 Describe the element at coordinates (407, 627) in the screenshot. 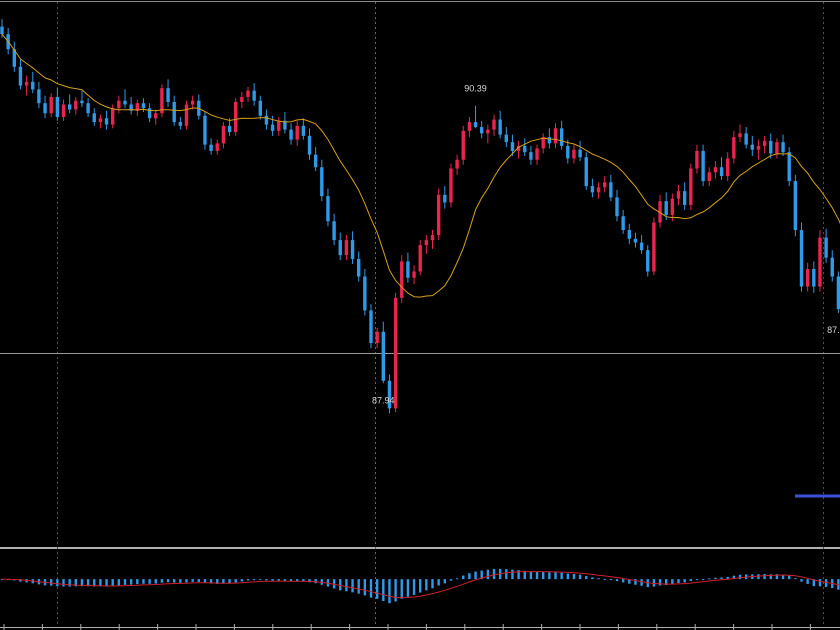

I see `time-axis-ticks` at that location.